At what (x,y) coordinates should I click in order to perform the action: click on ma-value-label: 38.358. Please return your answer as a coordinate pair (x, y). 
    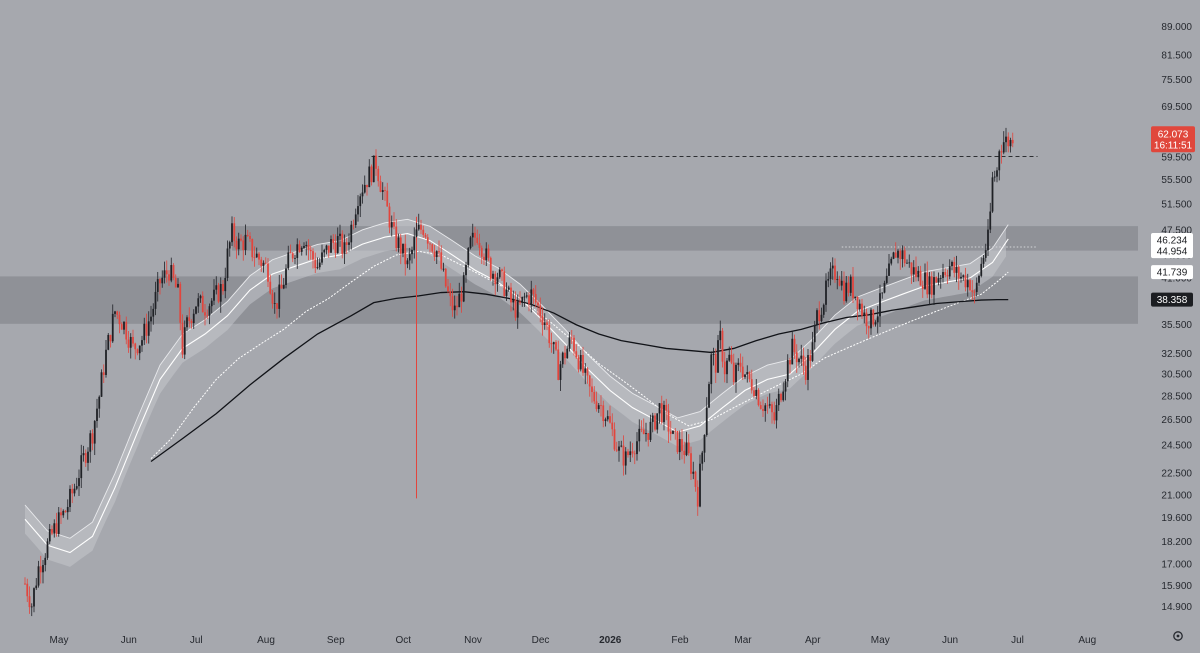
    Looking at the image, I should click on (1172, 300).